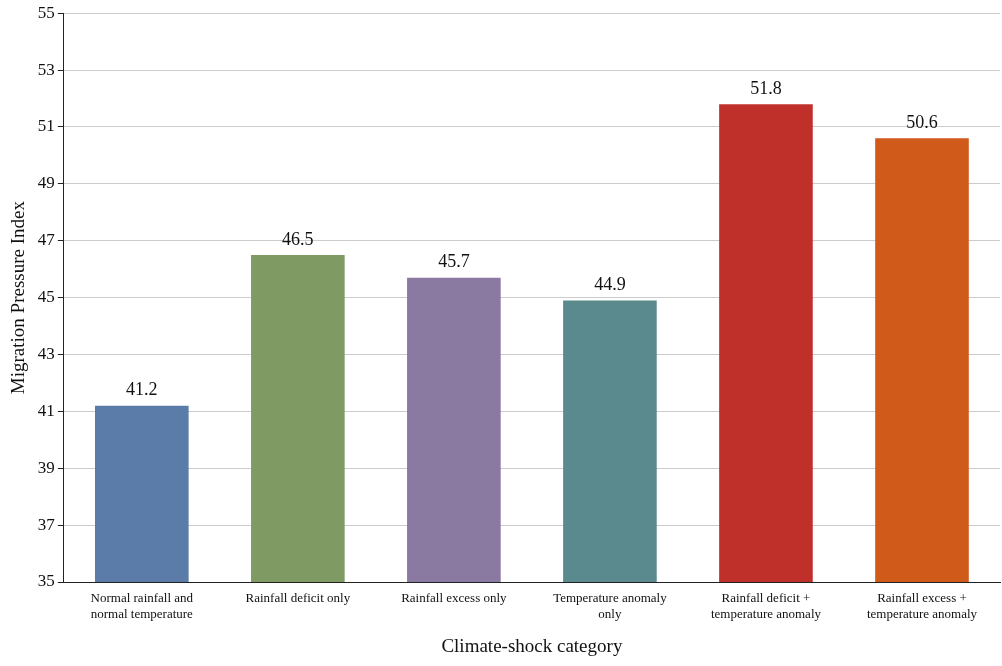 The image size is (1002, 666). I want to click on y-tick-label: 51, so click(46, 126).